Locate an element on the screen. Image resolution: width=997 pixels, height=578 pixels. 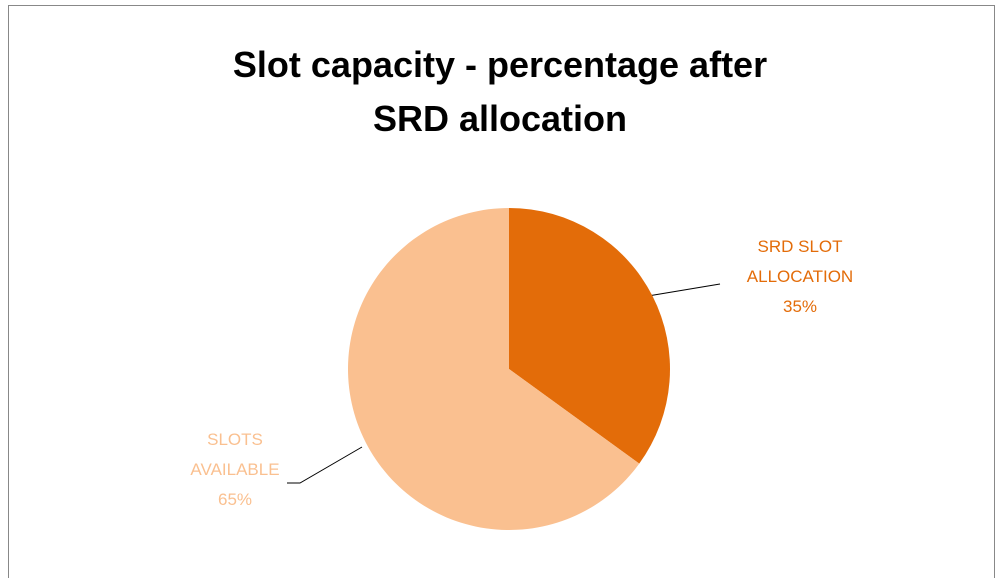
value-label: 65% is located at coordinates (235, 499).